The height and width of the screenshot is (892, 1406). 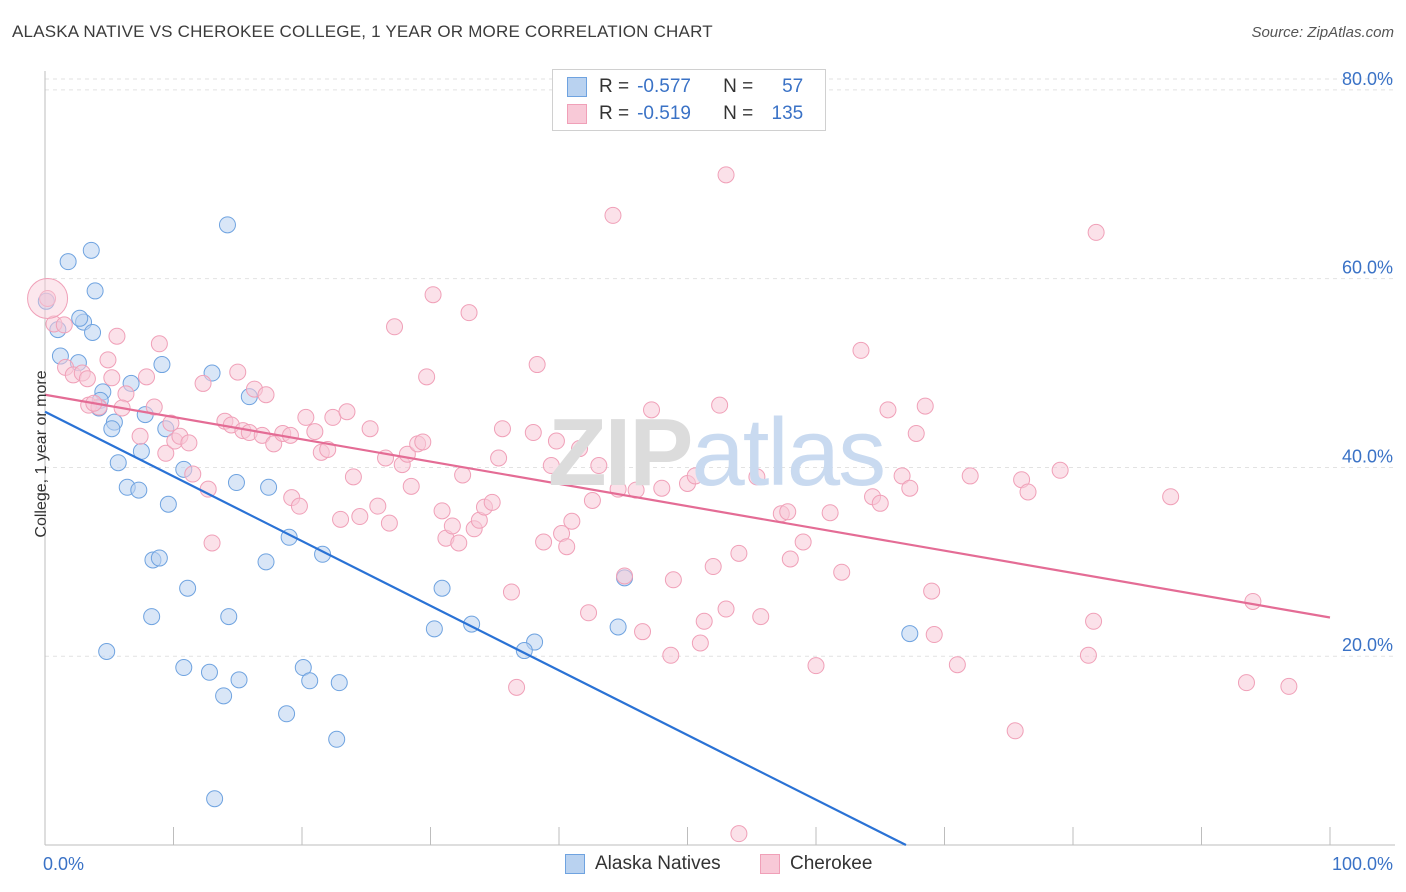 I want to click on source-label: Source: ZipAtlas.com, so click(x=1322, y=32).